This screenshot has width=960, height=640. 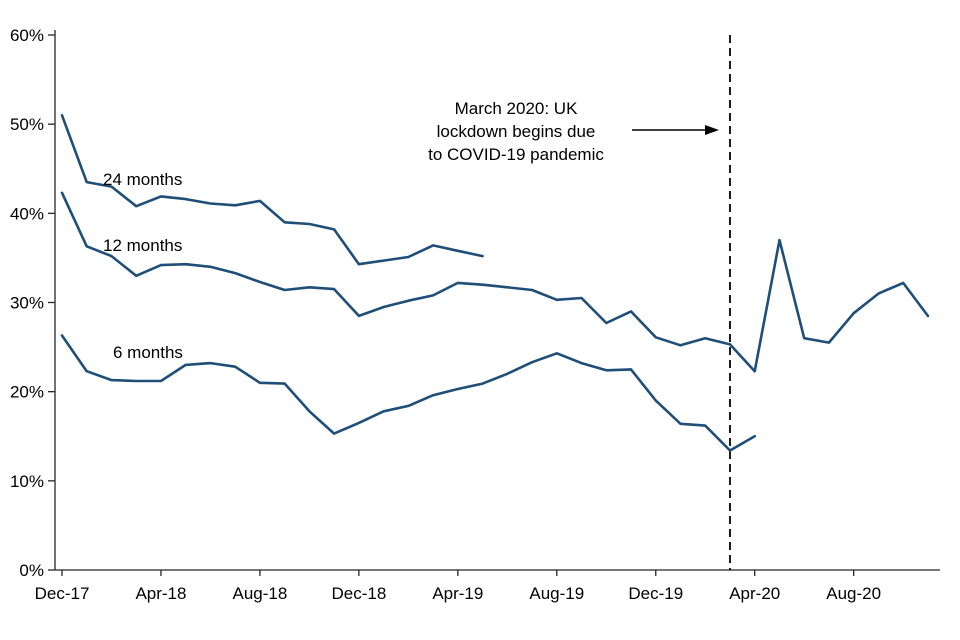 What do you see at coordinates (655, 593) in the screenshot?
I see `x-axis-tick-label: Dec-19` at bounding box center [655, 593].